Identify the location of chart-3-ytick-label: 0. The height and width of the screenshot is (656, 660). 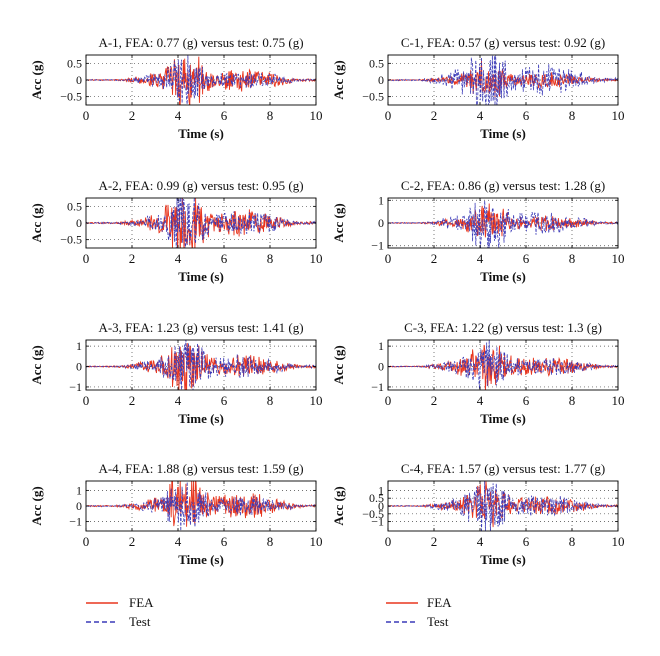
(79, 223).